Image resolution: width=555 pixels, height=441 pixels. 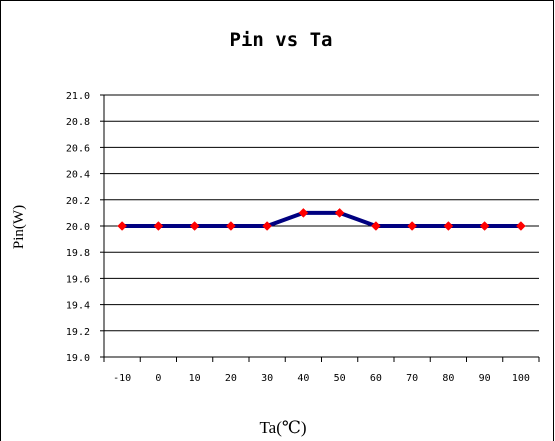 What do you see at coordinates (448, 378) in the screenshot?
I see `x-tick-label: 80` at bounding box center [448, 378].